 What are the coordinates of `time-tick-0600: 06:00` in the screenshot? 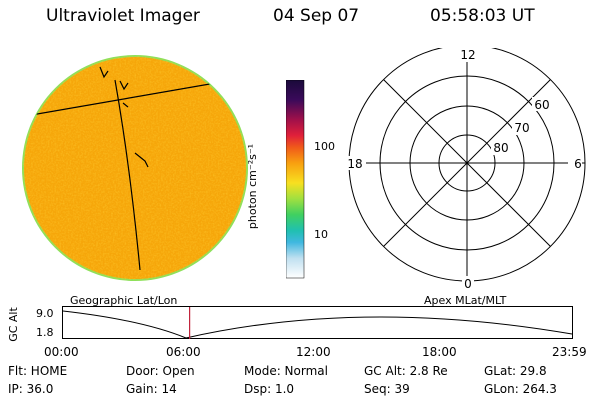 It's located at (183, 352).